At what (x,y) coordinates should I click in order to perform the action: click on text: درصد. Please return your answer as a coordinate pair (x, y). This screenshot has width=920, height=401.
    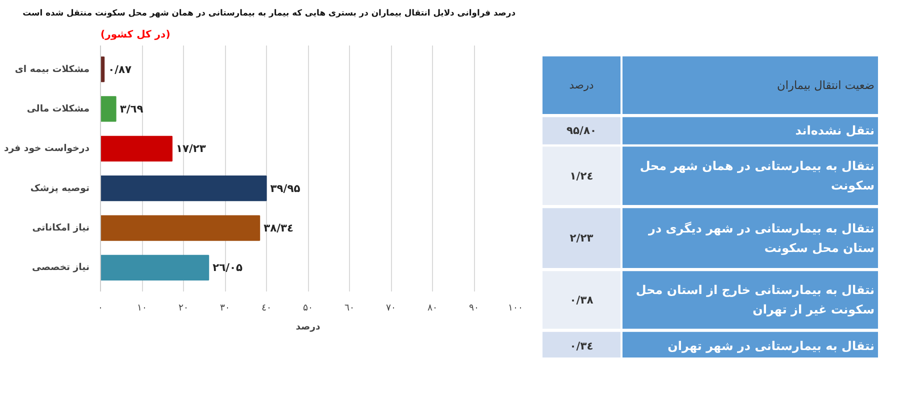
    Looking at the image, I should click on (581, 85).